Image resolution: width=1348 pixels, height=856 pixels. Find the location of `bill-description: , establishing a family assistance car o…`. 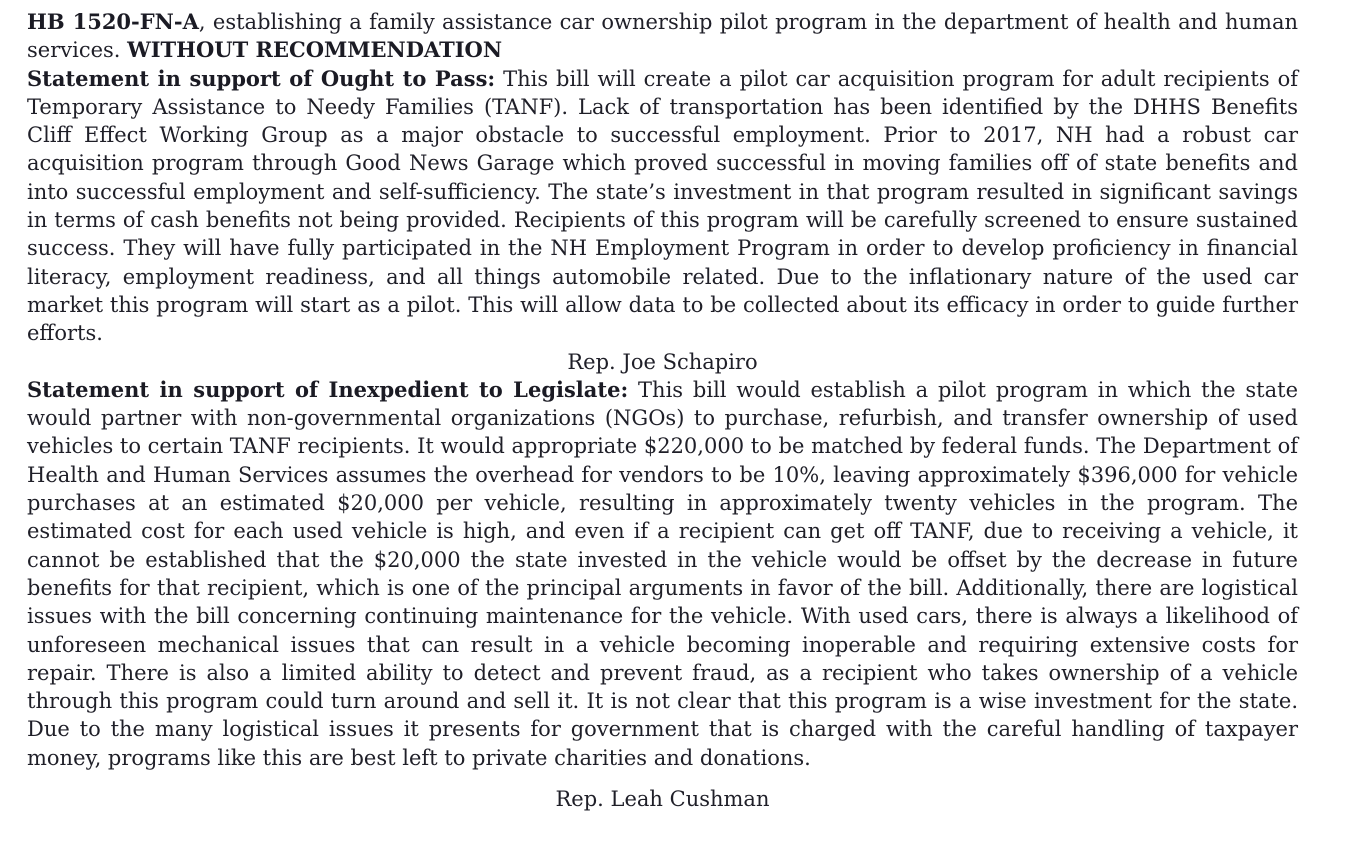

bill-description: , establishing a family assistance car o… is located at coordinates (662, 36).